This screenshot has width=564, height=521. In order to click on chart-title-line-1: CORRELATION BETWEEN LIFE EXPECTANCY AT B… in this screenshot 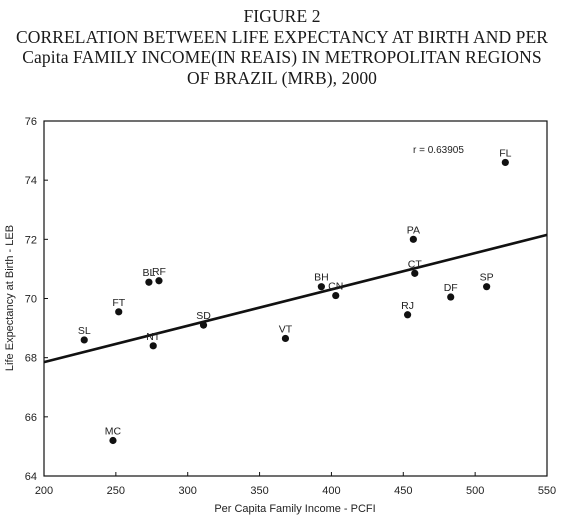, I will do `click(282, 36)`.